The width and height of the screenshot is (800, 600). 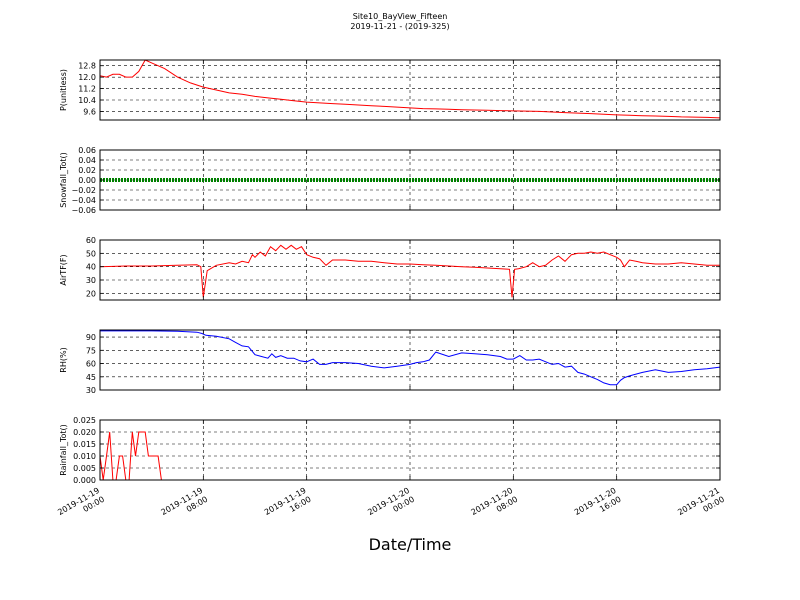 What do you see at coordinates (91, 267) in the screenshot?
I see `y-tick-label: 40` at bounding box center [91, 267].